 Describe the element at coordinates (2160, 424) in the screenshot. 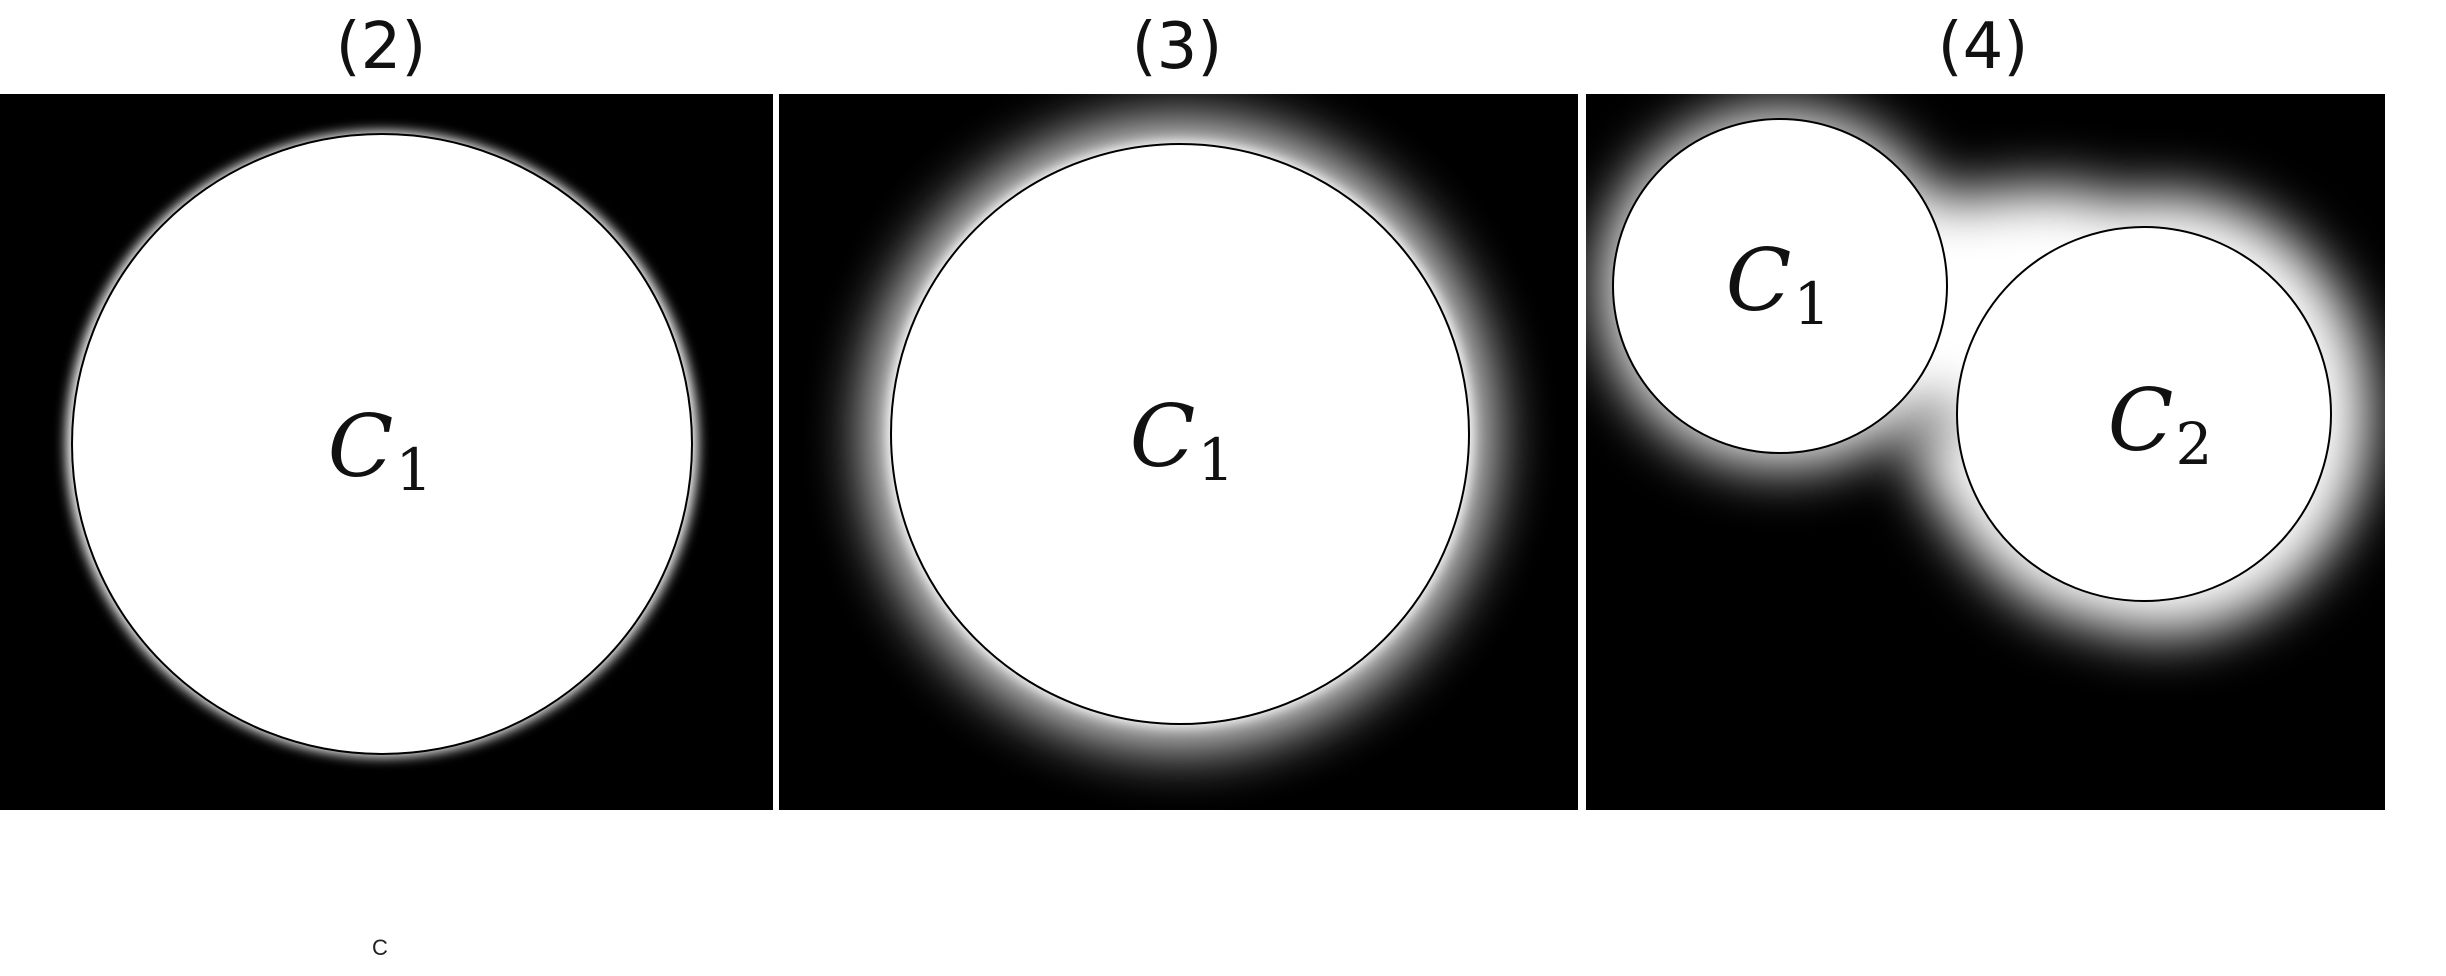

I see `circle-label: C2` at that location.